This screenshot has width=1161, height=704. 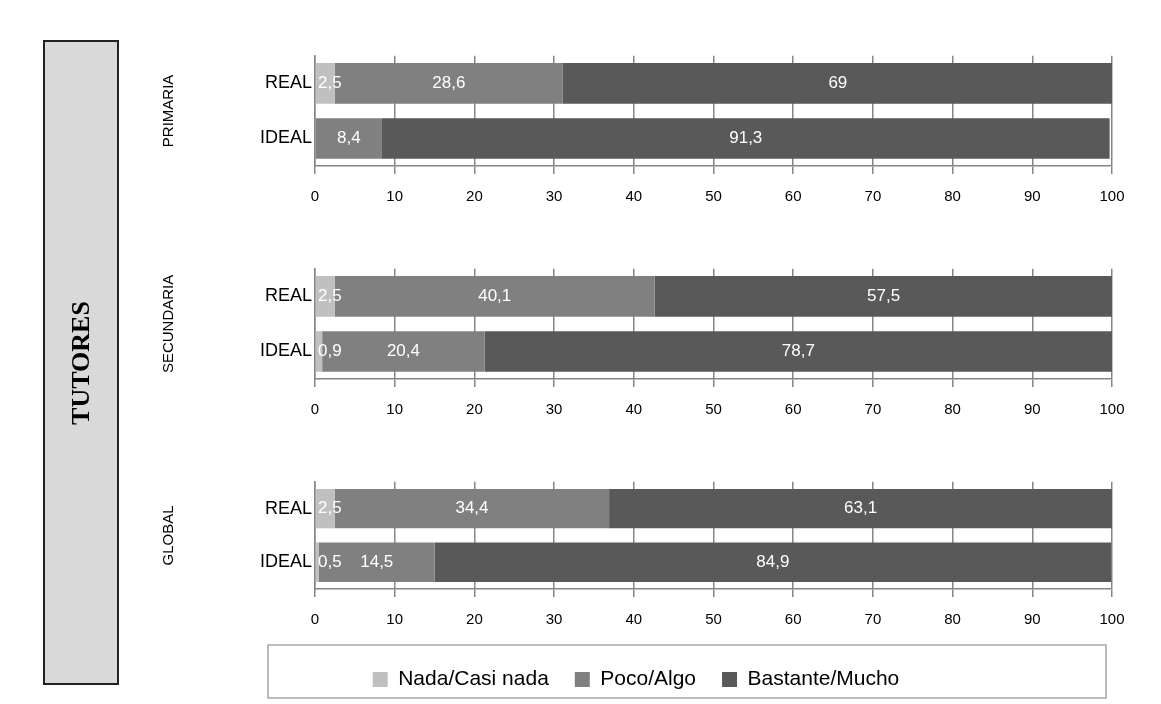 I want to click on data-label: 57,5, so click(x=884, y=296).